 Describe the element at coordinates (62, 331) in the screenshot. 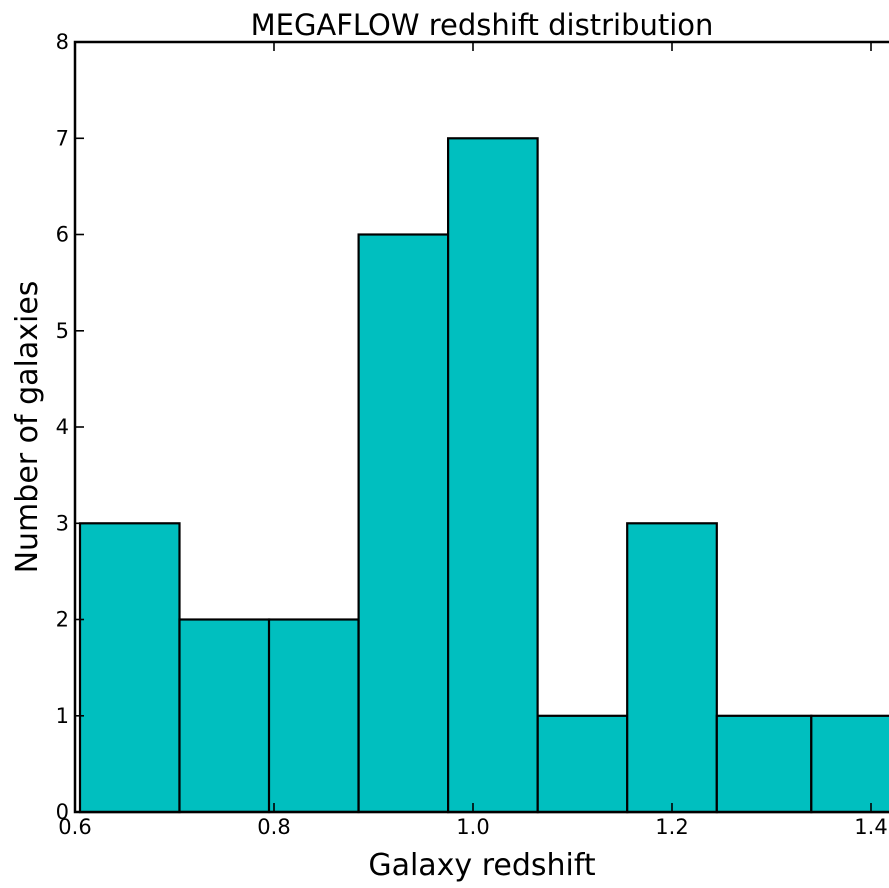

I see `y-tick-label: 5` at that location.